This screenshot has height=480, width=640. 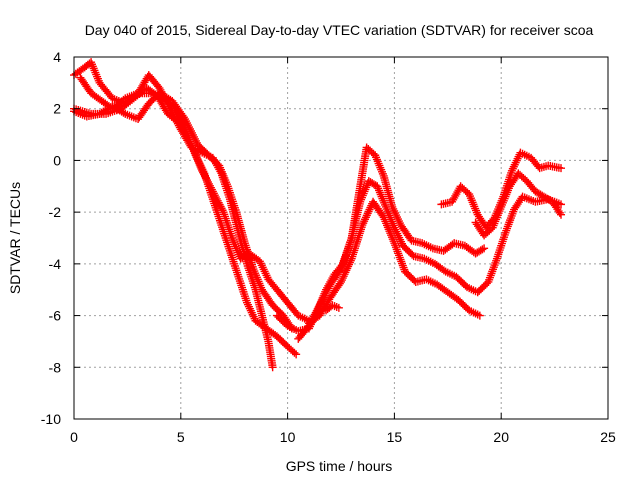 I want to click on x-tick-label: 20, so click(x=501, y=437).